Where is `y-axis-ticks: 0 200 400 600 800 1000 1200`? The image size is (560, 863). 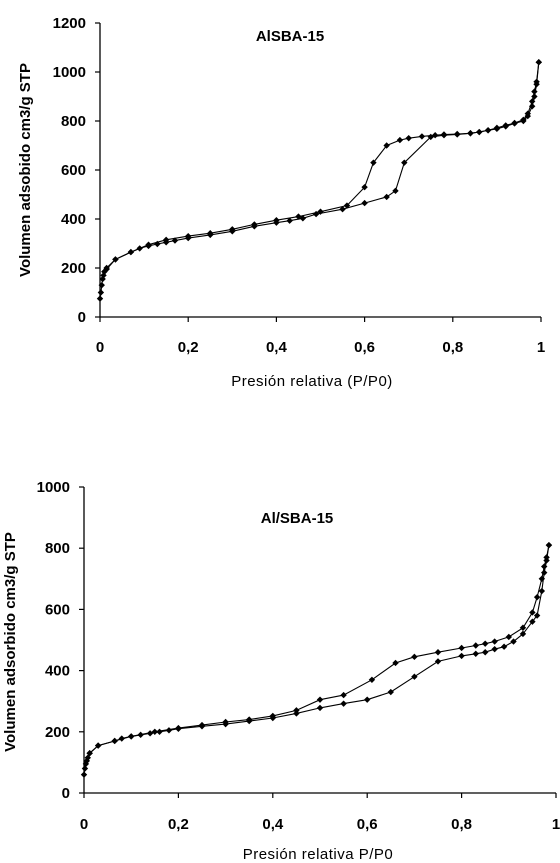 y-axis-ticks: 0 200 400 600 800 1000 1200 is located at coordinates (76, 170).